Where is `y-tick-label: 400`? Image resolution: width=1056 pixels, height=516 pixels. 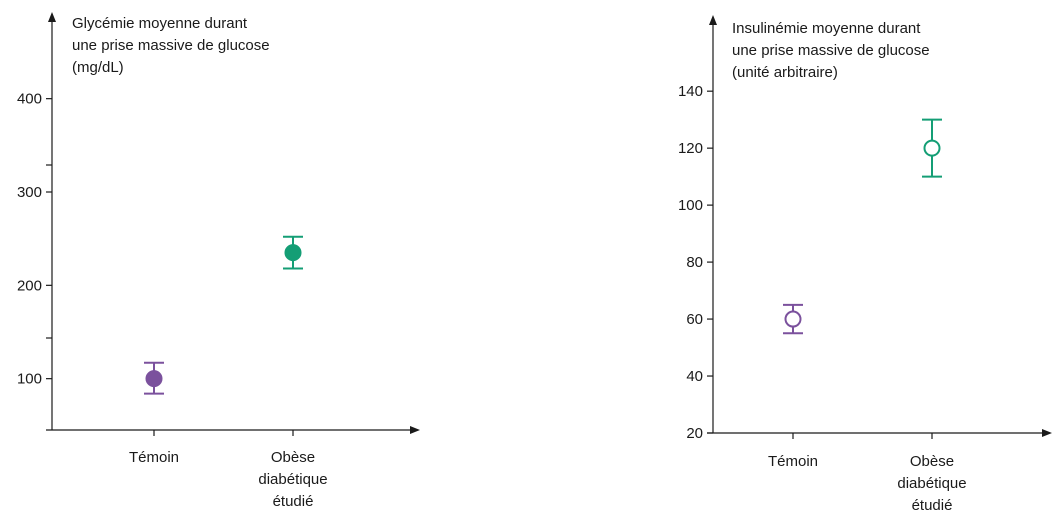 y-tick-label: 400 is located at coordinates (29, 99).